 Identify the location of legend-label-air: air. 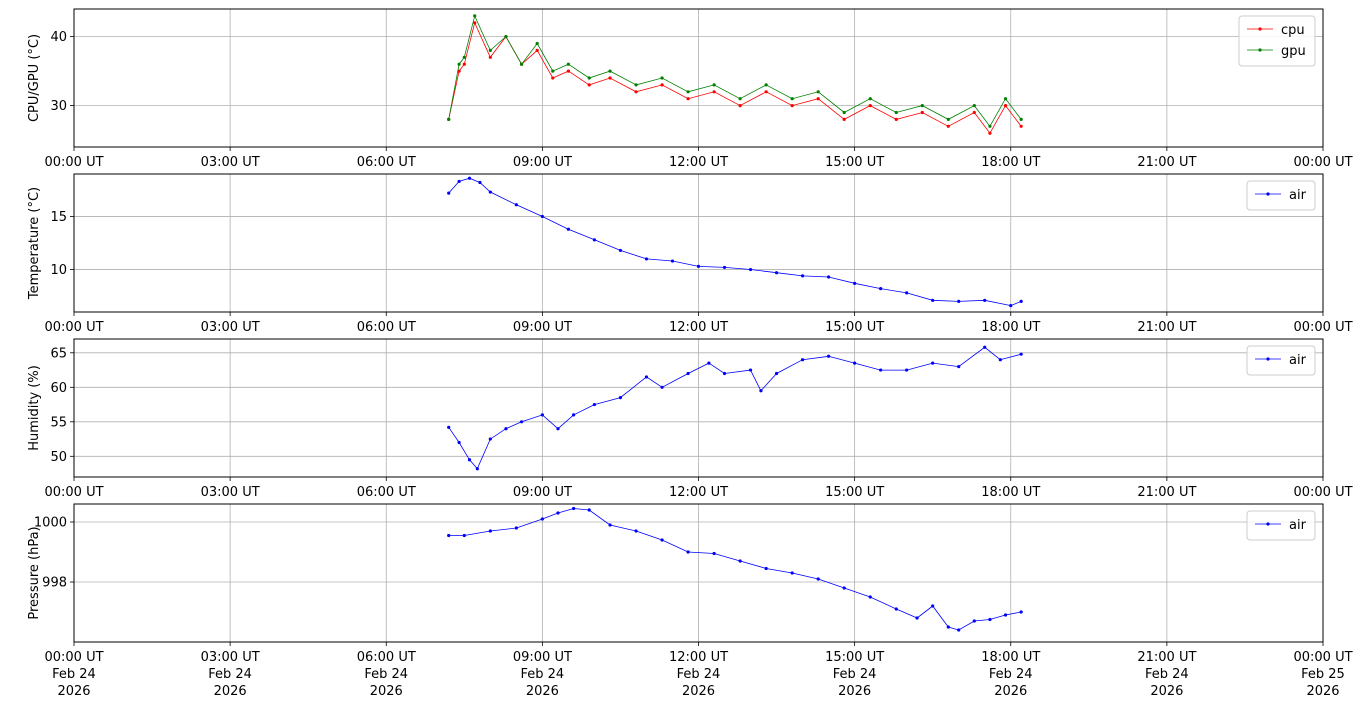
(1298, 525).